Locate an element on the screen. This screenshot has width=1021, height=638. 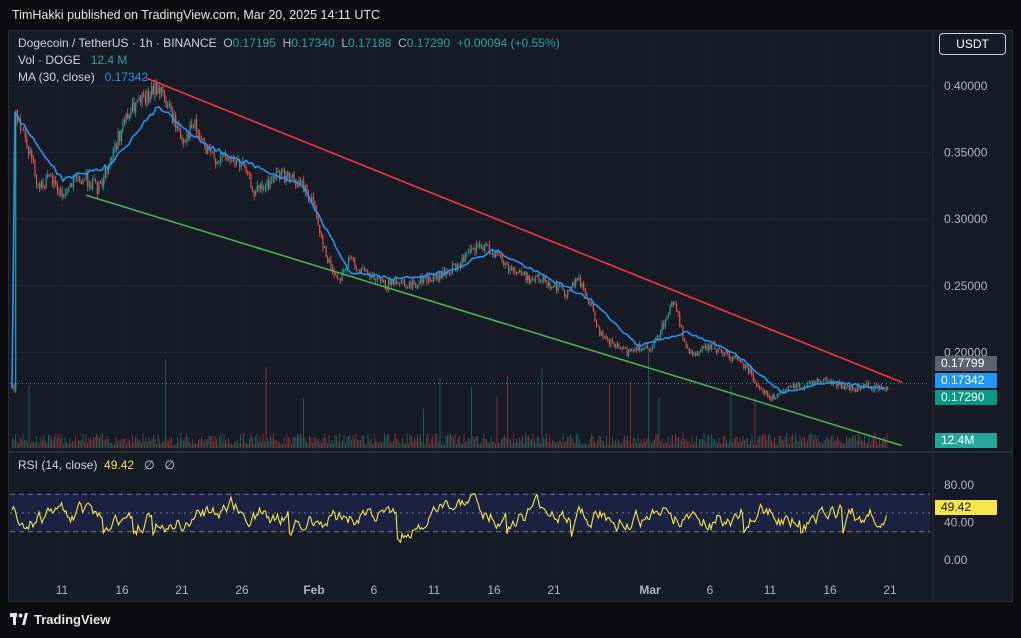
rsi-label: RSI (14, close) is located at coordinates (58, 465).